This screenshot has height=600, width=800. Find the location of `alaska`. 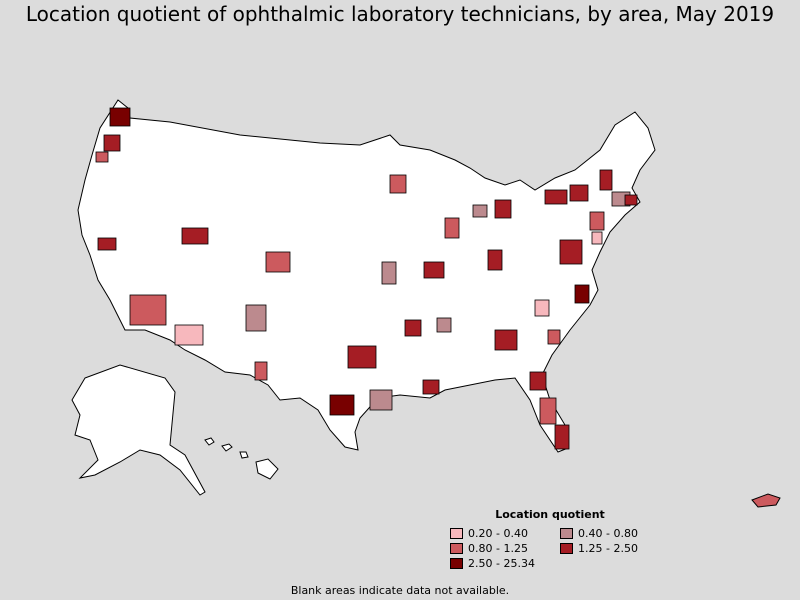

alaska is located at coordinates (138, 430).